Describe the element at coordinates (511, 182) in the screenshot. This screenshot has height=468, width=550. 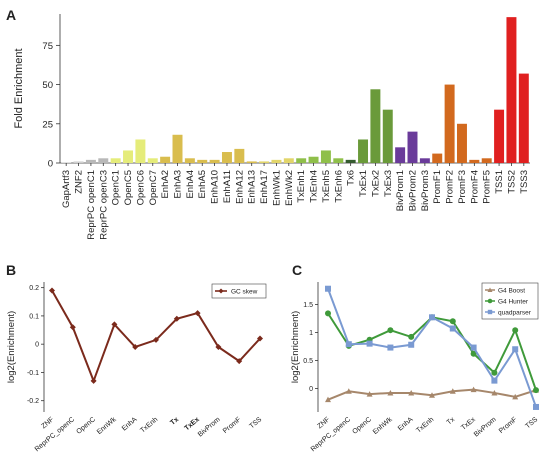
I see `chart-a-xtick-label: TSS2` at that location.